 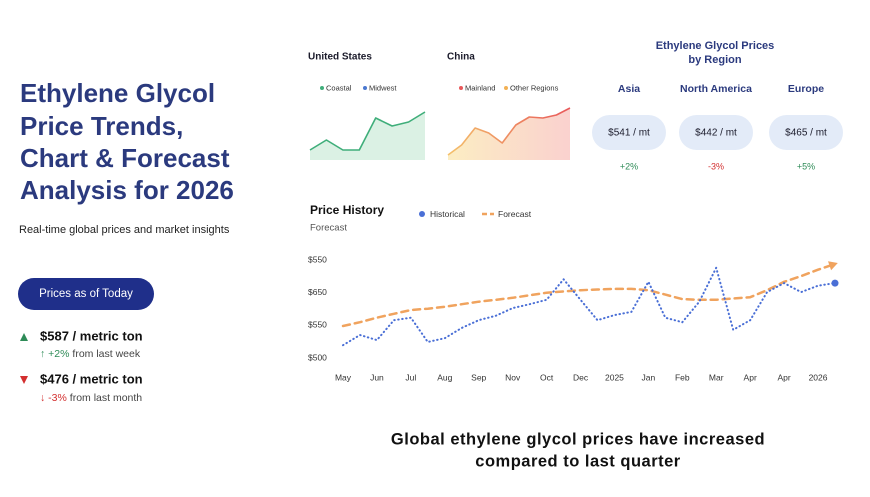 I want to click on x-tick-label: Sep, so click(x=478, y=377).